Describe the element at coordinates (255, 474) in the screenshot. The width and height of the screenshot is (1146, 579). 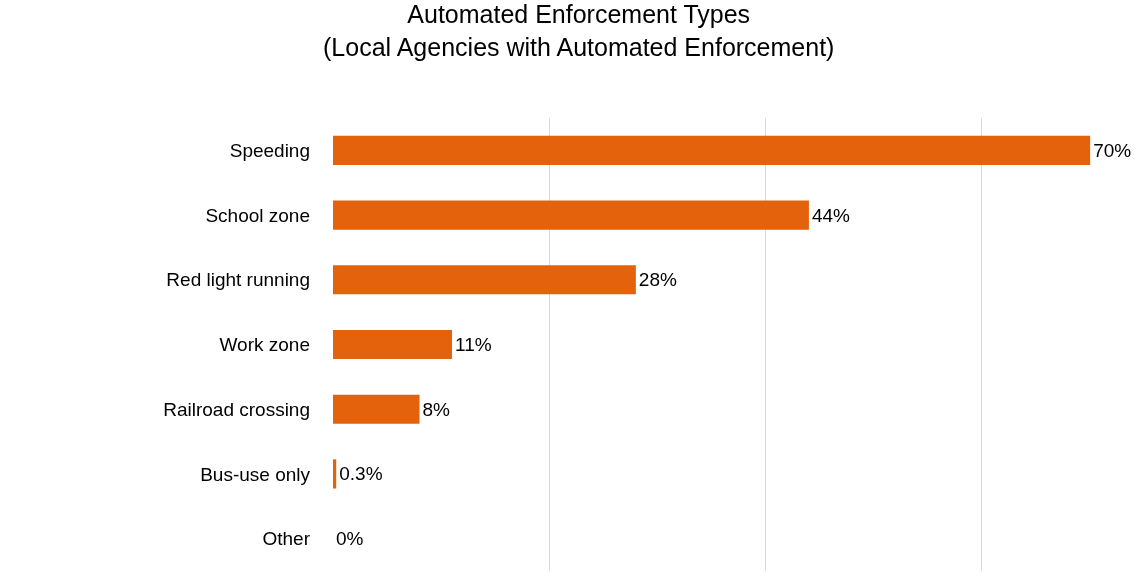
I see `y-tick-label: Bus-use only` at that location.